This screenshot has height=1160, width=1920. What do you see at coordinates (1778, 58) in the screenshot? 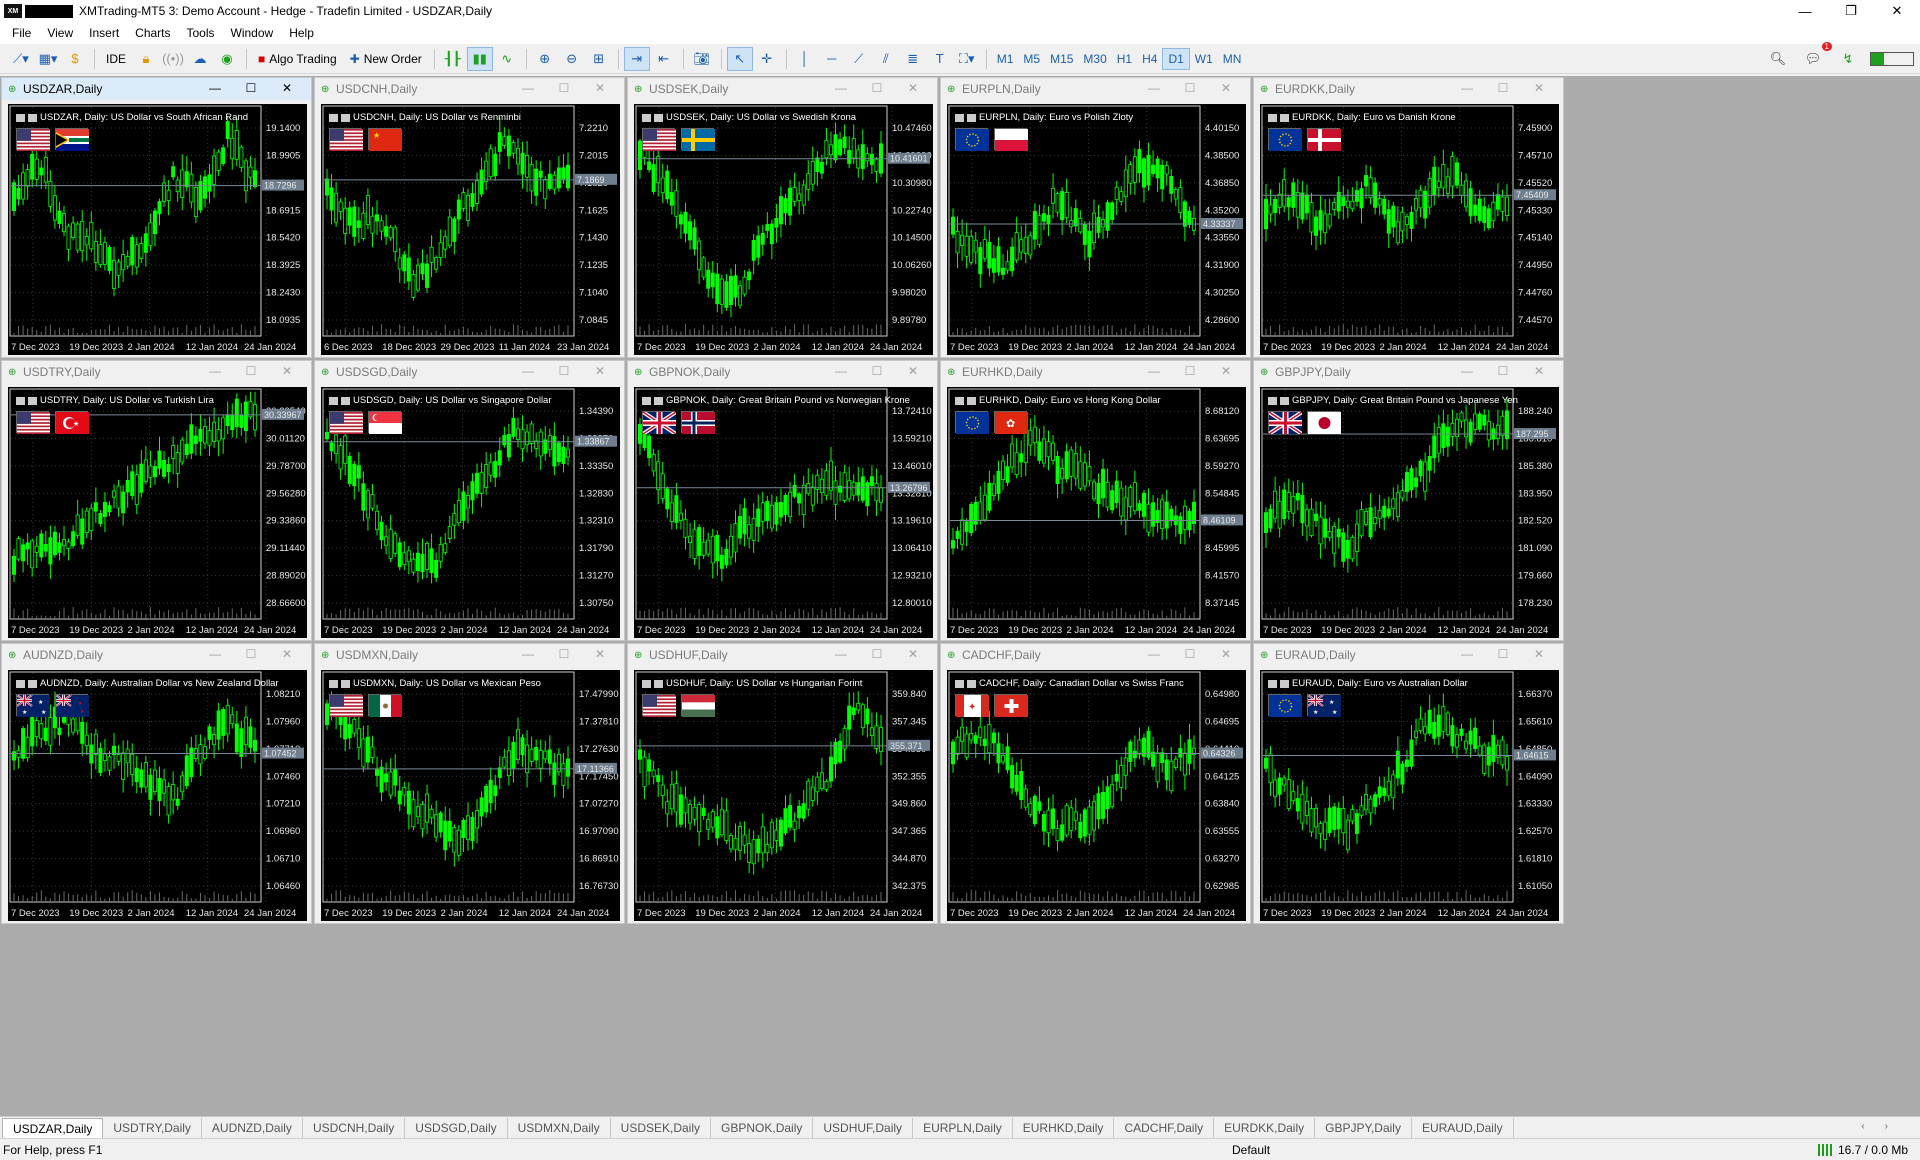
I see `search-icon: 🔍︎` at bounding box center [1778, 58].